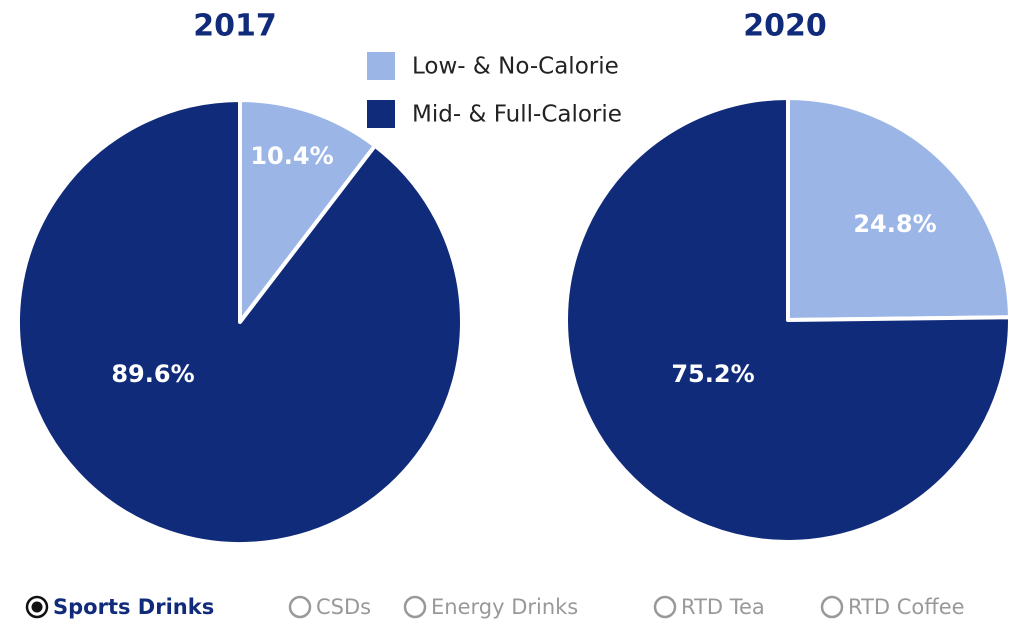 The height and width of the screenshot is (629, 1010). I want to click on chart-title: 2017, so click(235, 26).